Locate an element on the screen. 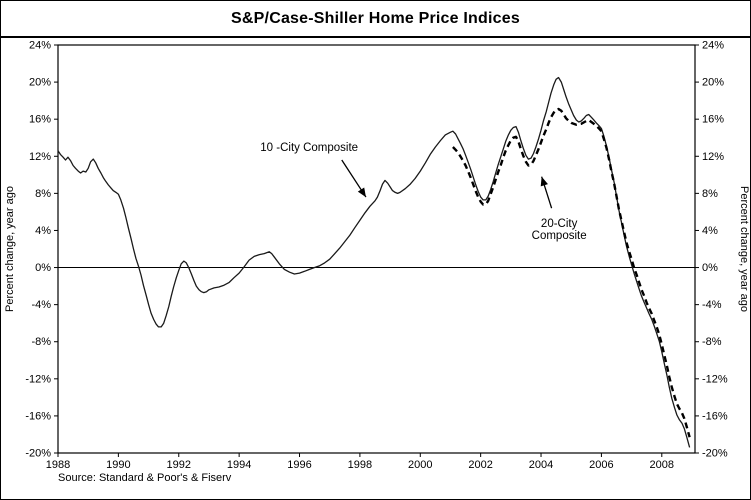 This screenshot has height=500, width=751. y-tick-label-left: -8% is located at coordinates (41, 342).